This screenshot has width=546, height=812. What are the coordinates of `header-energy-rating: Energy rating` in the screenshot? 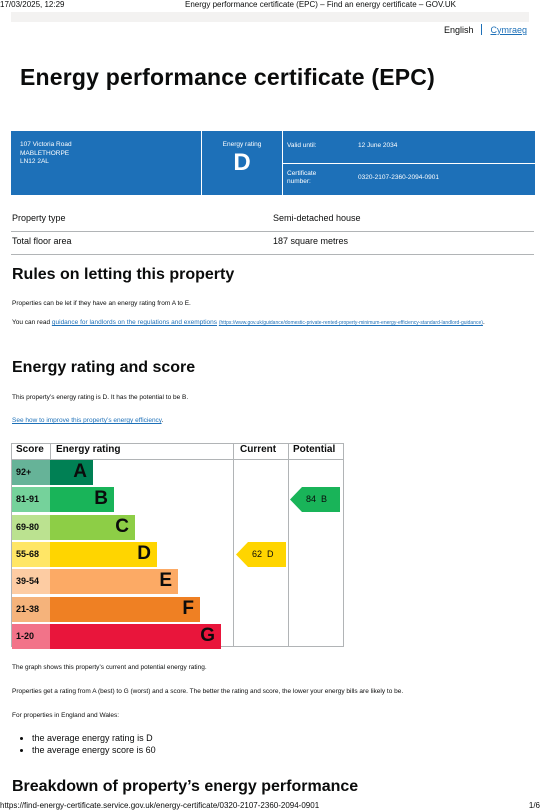 It's located at (88, 449).